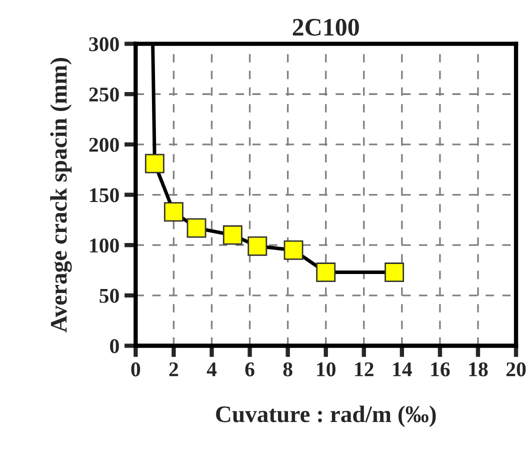 This screenshot has height=461, width=532. I want to click on y-axis-title: Average crack spacin (mm), so click(61, 195).